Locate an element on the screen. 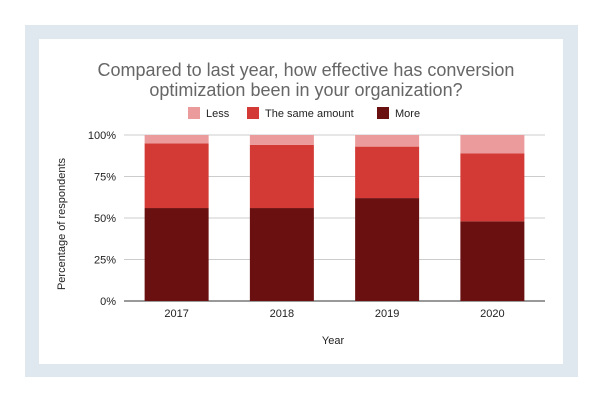 This screenshot has width=608, height=400. y-tick-label: 25% is located at coordinates (105, 261).